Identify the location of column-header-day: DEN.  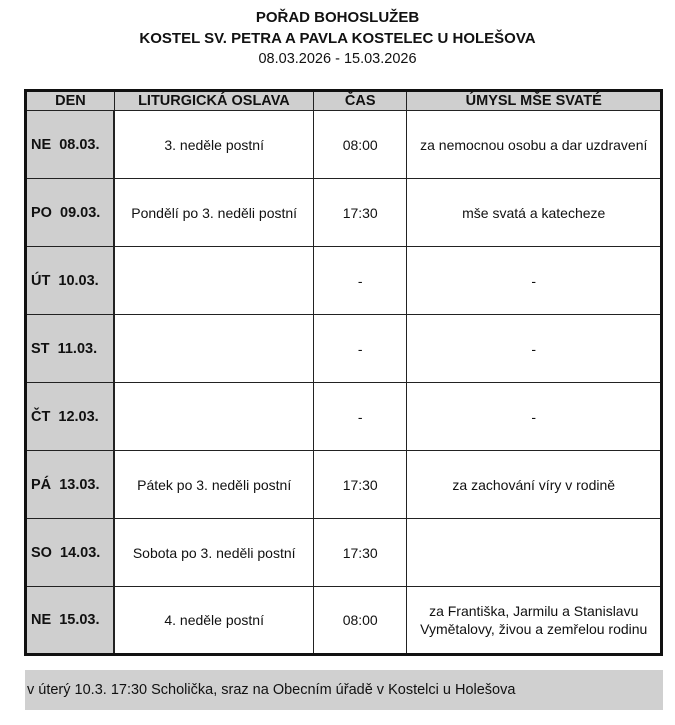
(70, 100).